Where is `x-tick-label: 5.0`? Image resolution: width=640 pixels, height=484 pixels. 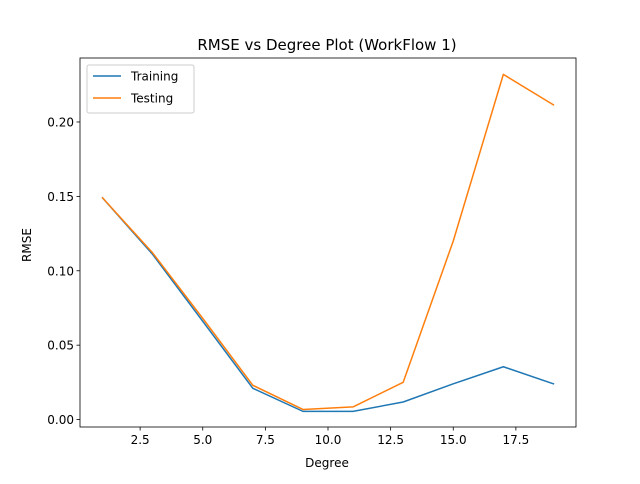 x-tick-label: 5.0 is located at coordinates (202, 440).